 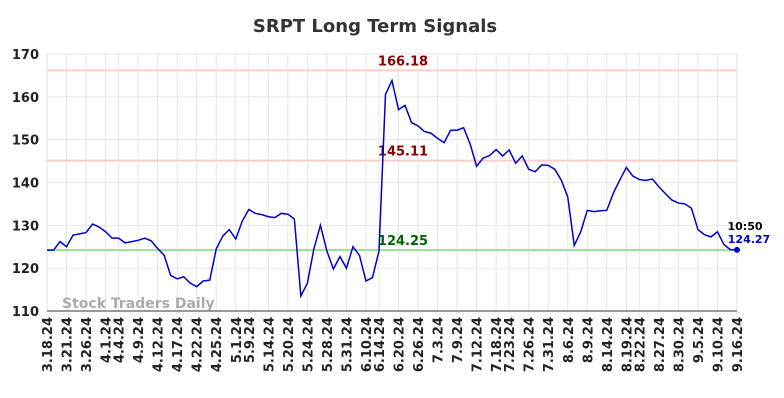 What do you see at coordinates (510, 344) in the screenshot?
I see `x-tick-label: 7.23.24` at bounding box center [510, 344].